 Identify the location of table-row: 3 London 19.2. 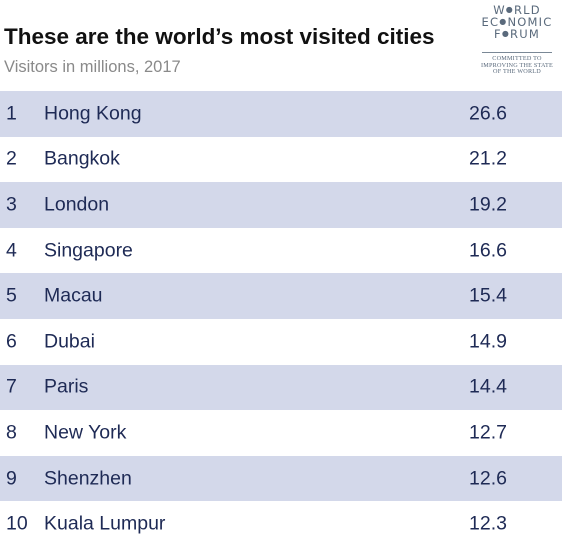
(281, 205).